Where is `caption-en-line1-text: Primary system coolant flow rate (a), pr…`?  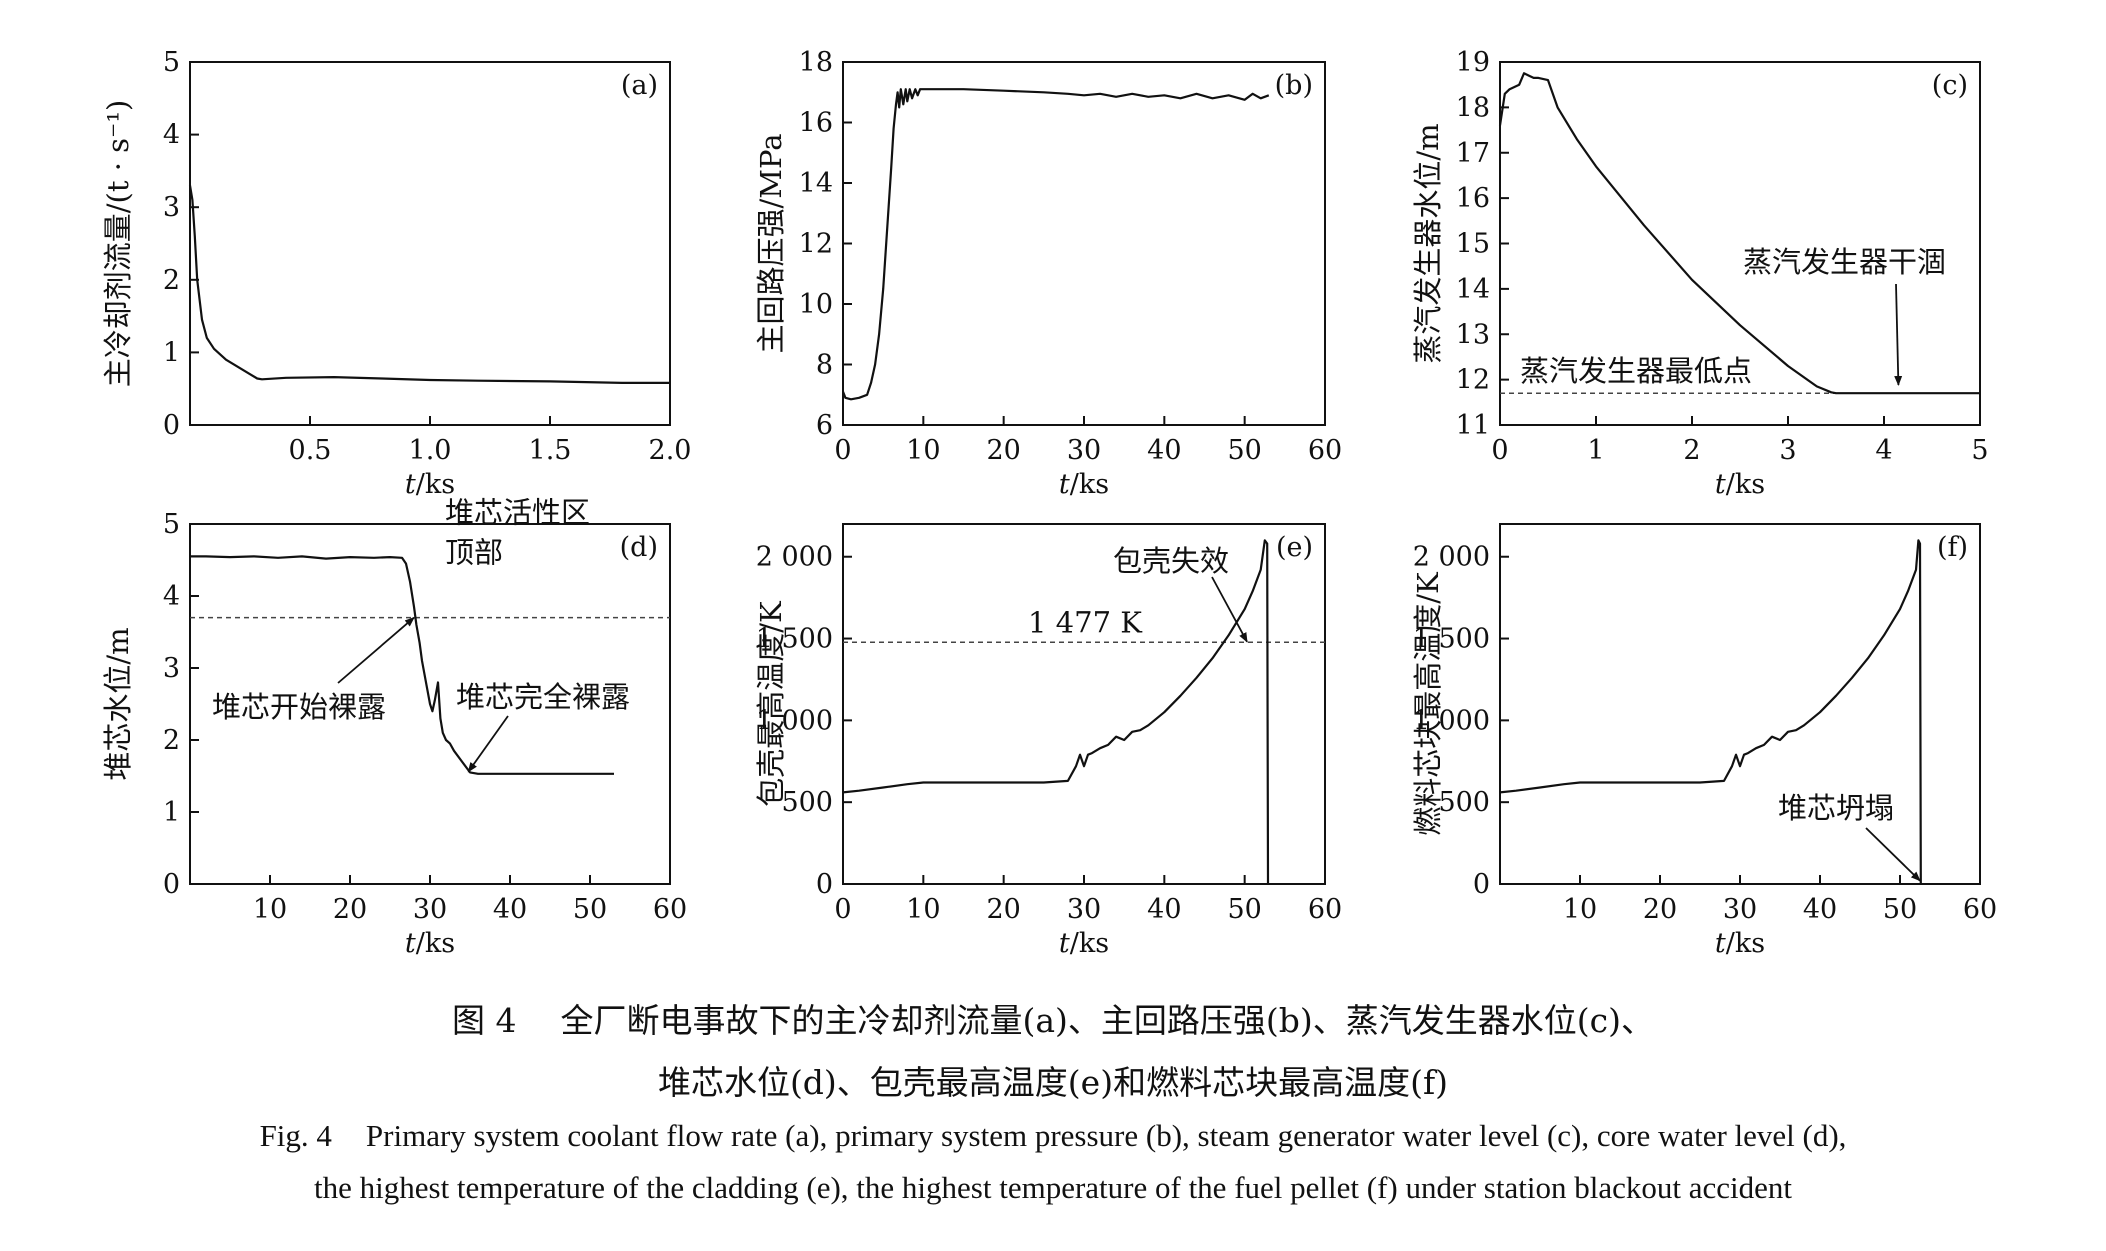 caption-en-line1-text: Primary system coolant flow rate (a), pr… is located at coordinates (1106, 1135).